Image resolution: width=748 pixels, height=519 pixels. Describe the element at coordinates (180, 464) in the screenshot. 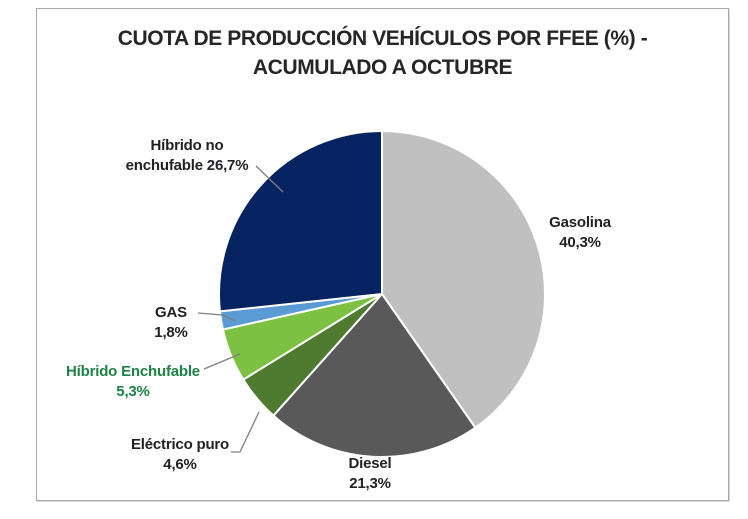

I see `slice-label-value: 4,6%` at that location.